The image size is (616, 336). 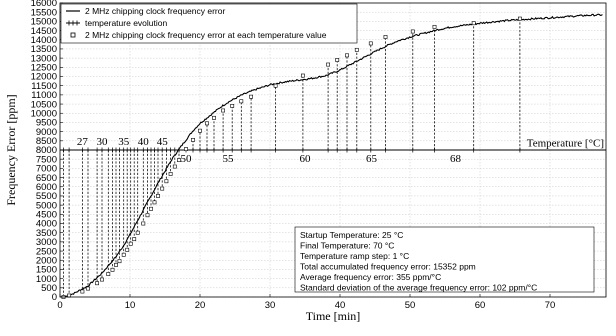 I want to click on temperature-label-35: 35, so click(x=124, y=142).